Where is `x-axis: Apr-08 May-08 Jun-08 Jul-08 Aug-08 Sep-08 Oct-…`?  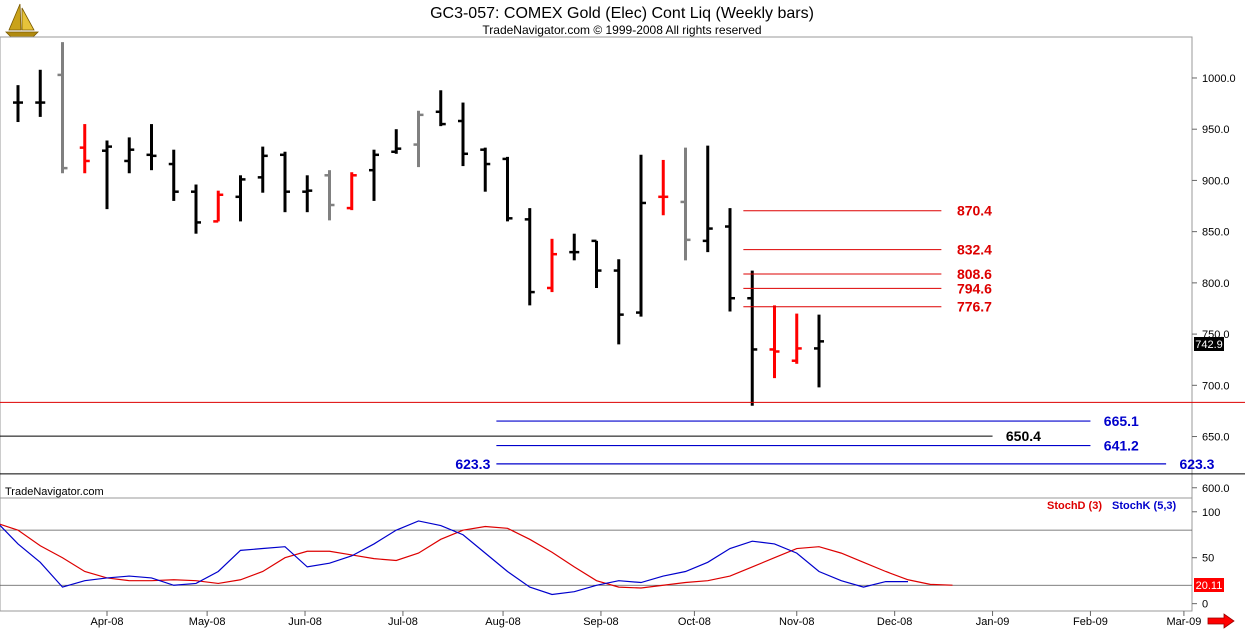 x-axis: Apr-08 May-08 Jun-08 Jul-08 Aug-08 Sep-08 Oct-… is located at coordinates (645, 619).